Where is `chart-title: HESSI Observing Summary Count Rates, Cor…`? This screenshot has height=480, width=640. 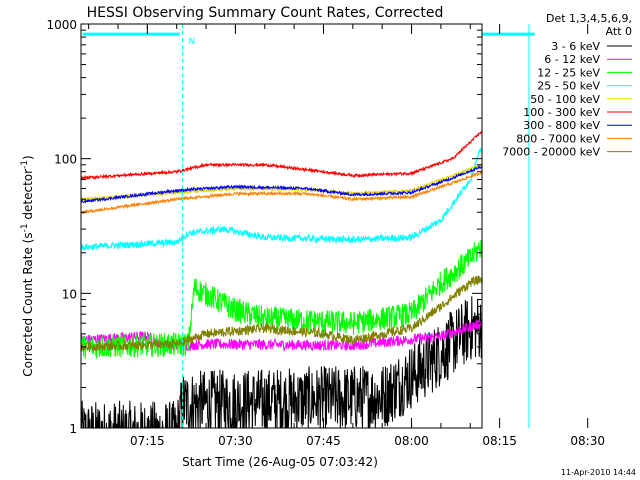
chart-title: HESSI Observing Summary Count Rates, Cor… is located at coordinates (265, 13).